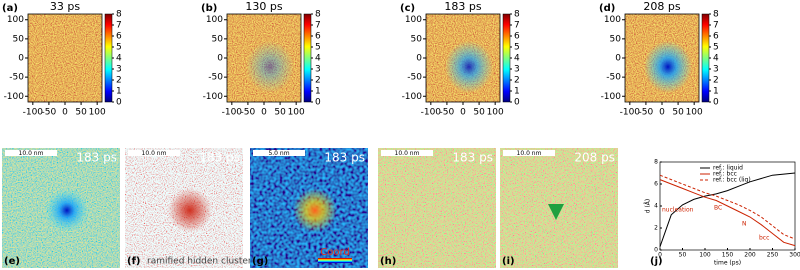 The height and width of the screenshot is (270, 800). What do you see at coordinates (263, 6) in the screenshot?
I see `panel-title: 130 ps` at bounding box center [263, 6].